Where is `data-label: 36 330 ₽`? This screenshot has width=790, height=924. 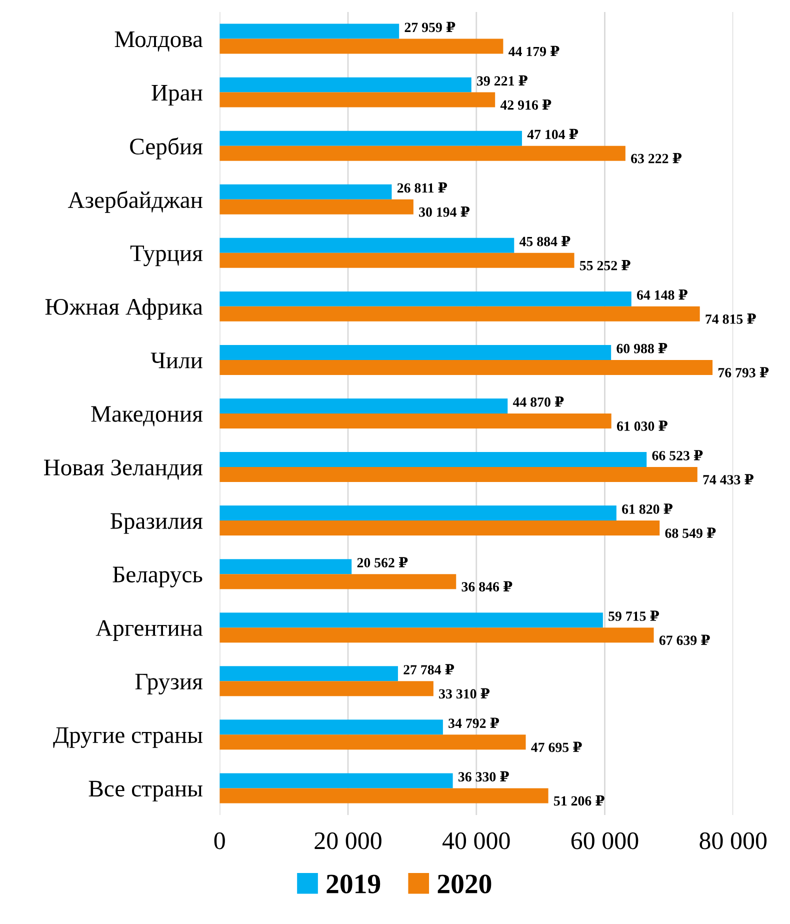 data-label: 36 330 ₽ is located at coordinates (483, 776).